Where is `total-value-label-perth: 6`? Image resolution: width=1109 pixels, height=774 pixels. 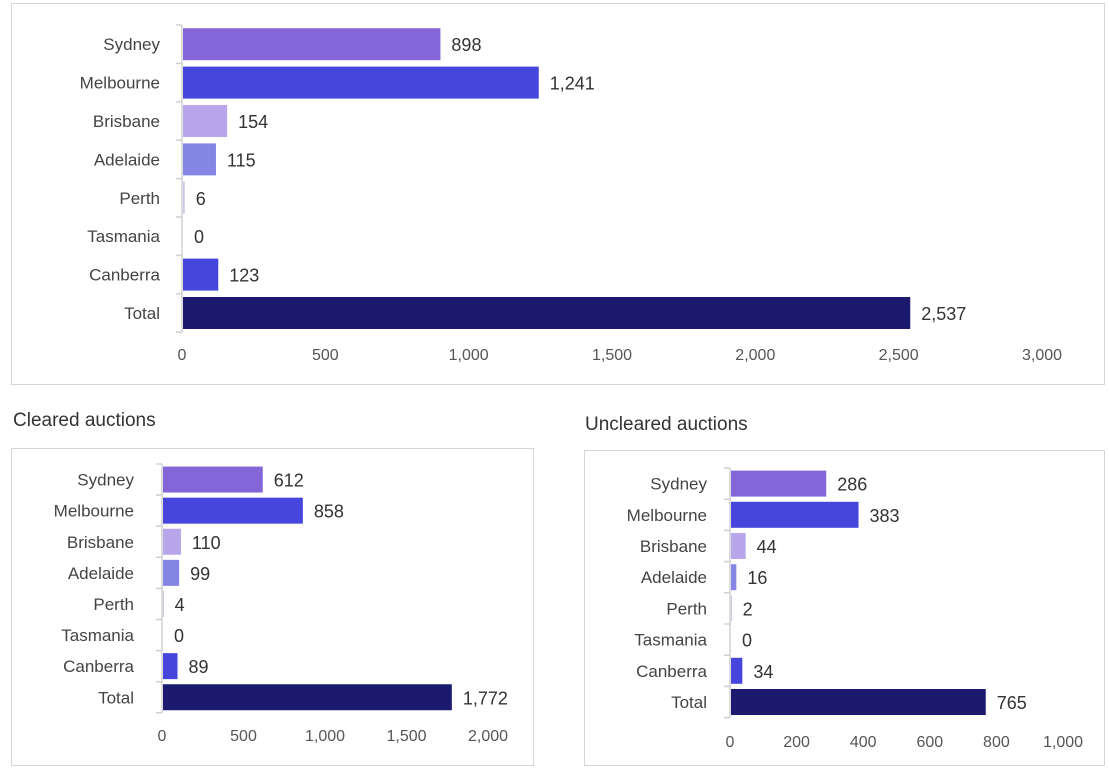
total-value-label-perth: 6 is located at coordinates (201, 199).